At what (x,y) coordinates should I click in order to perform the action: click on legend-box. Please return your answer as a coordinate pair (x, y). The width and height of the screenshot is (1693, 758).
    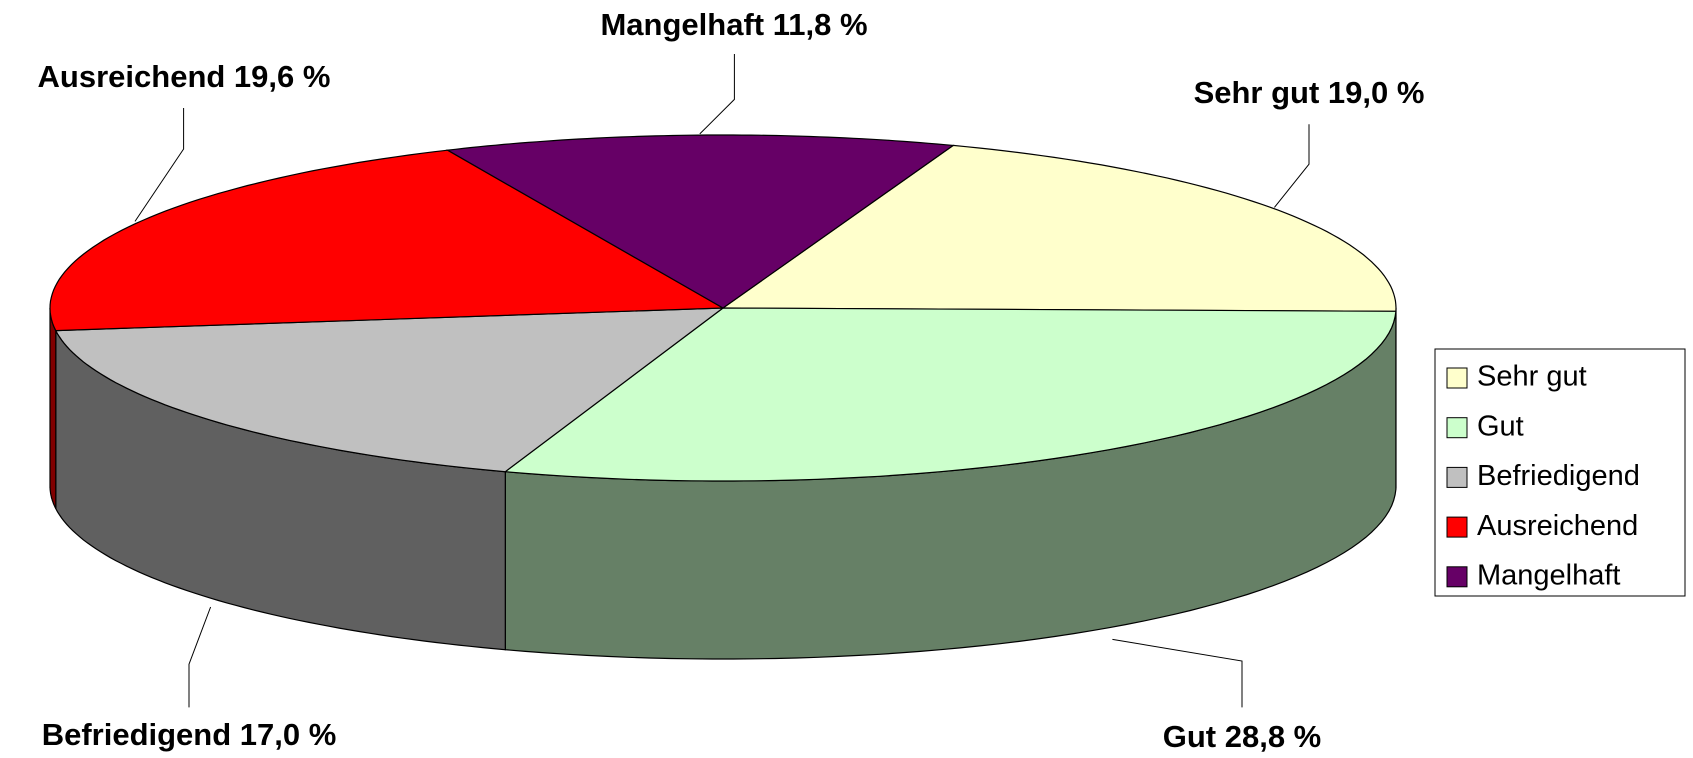
    Looking at the image, I should click on (1560, 472).